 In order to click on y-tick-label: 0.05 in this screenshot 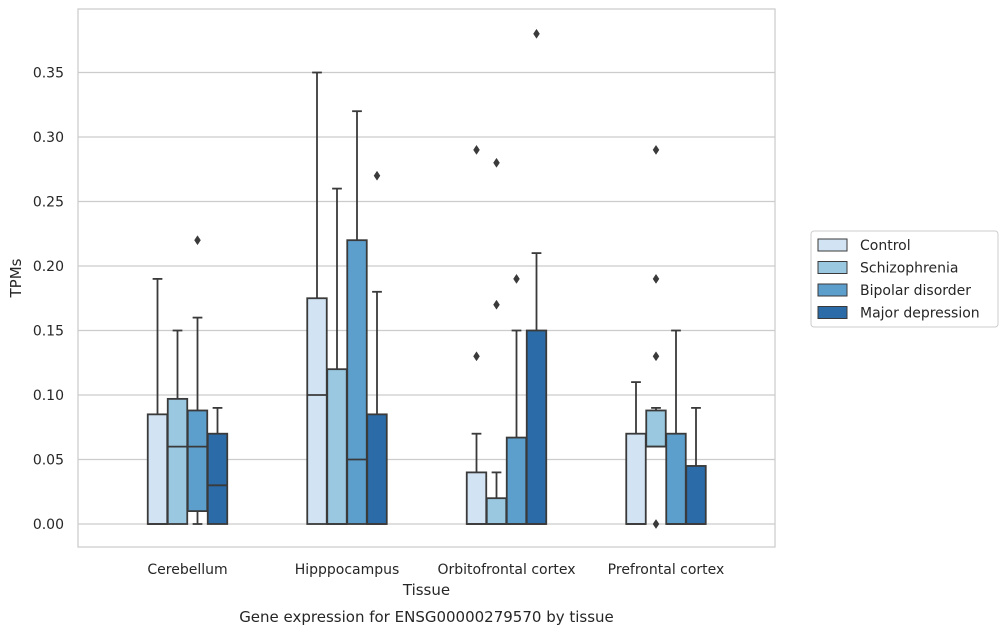, I will do `click(48, 461)`.